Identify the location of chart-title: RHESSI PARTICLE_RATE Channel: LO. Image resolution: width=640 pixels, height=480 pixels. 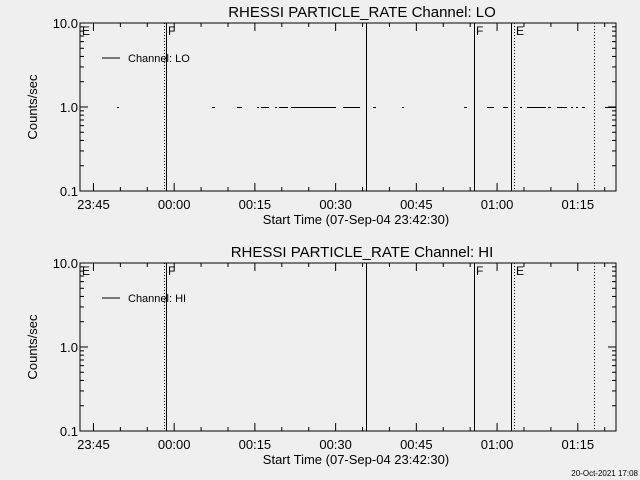
(362, 12).